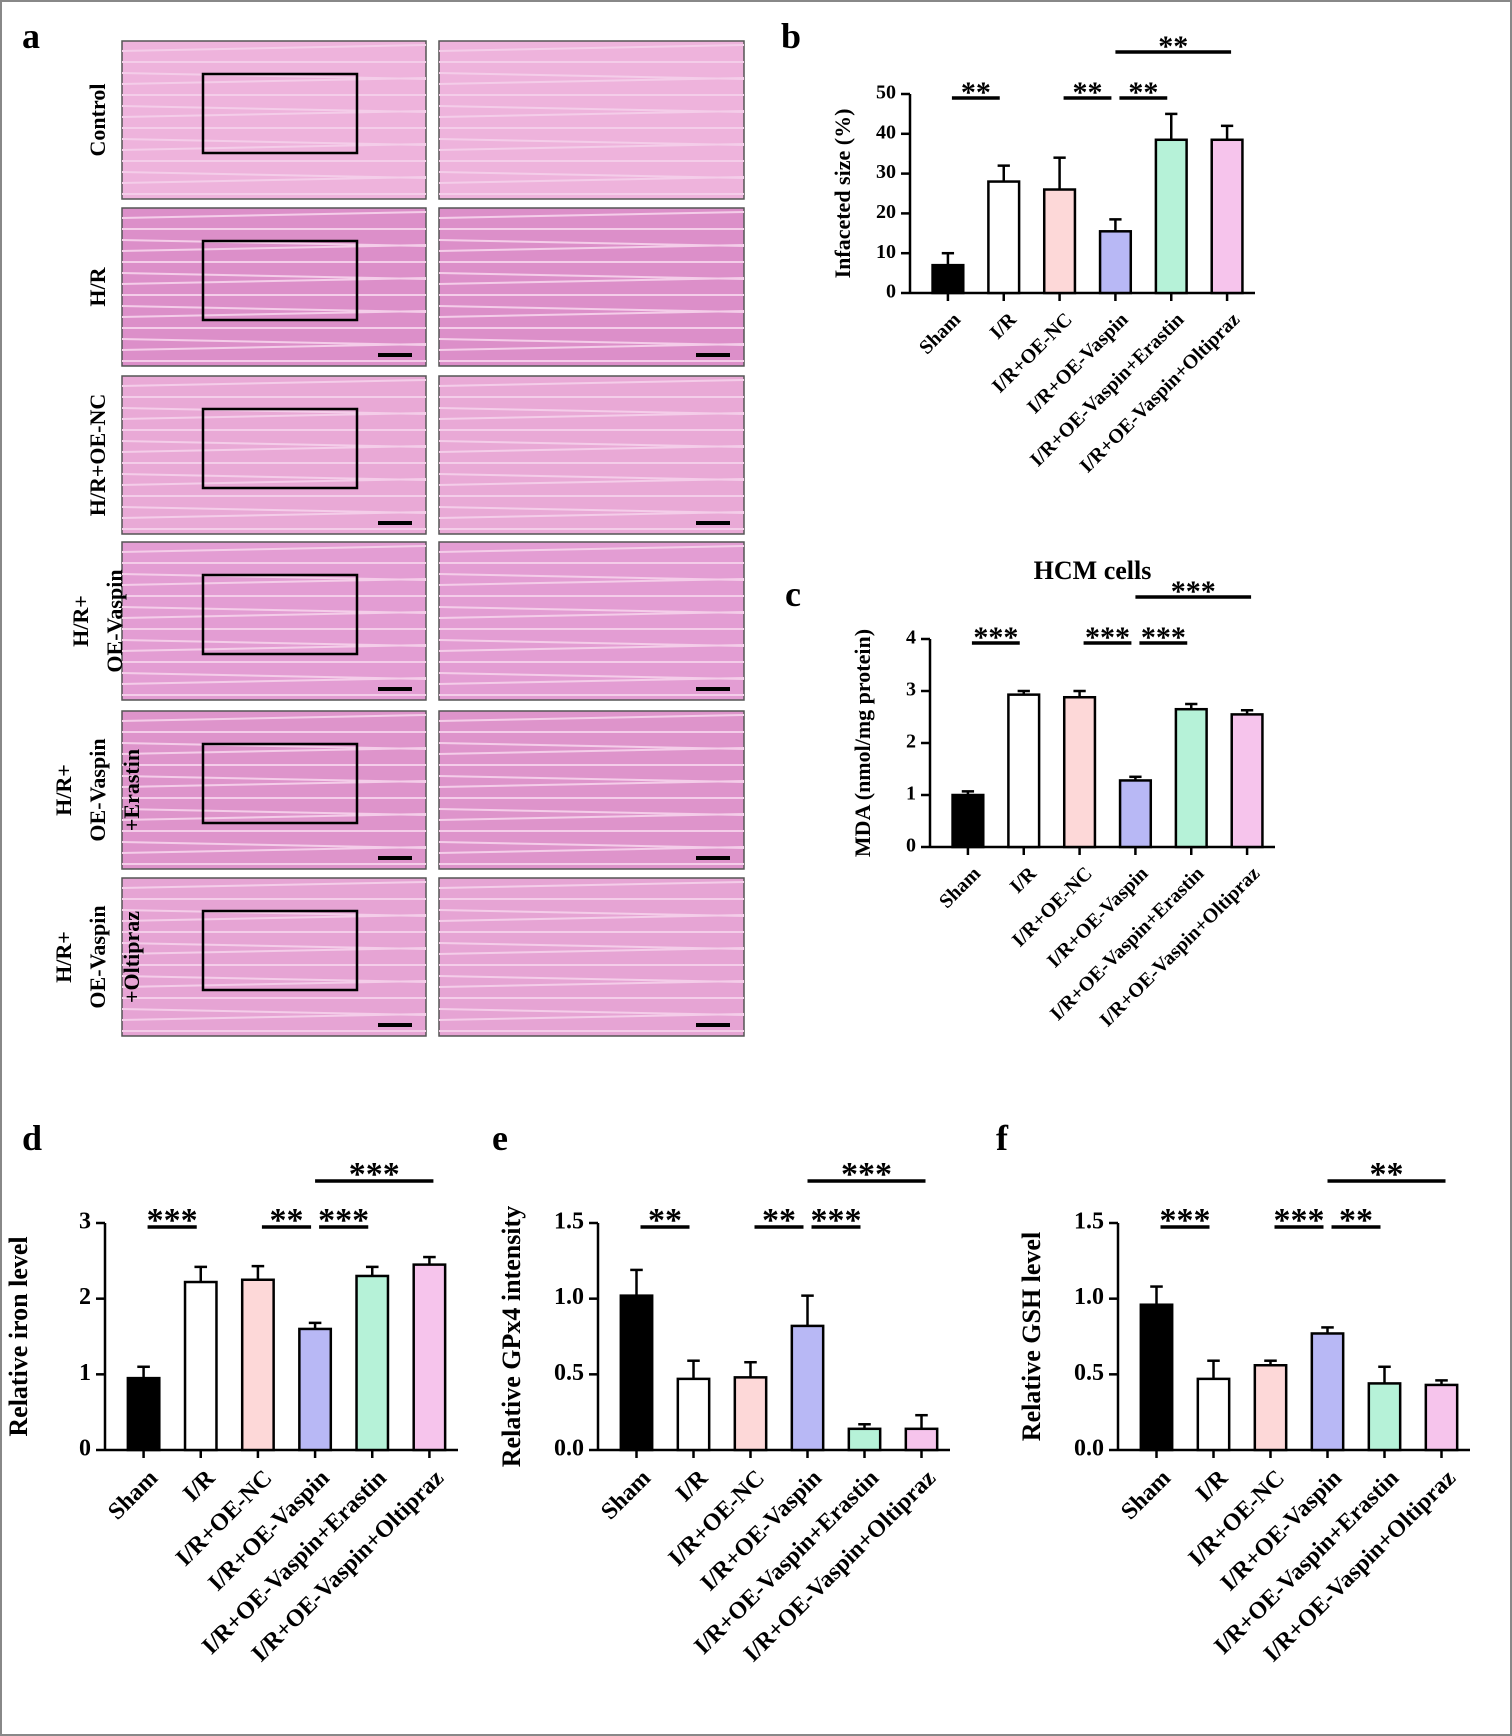  I want to click on y-tick-label: 0, so click(891, 292).